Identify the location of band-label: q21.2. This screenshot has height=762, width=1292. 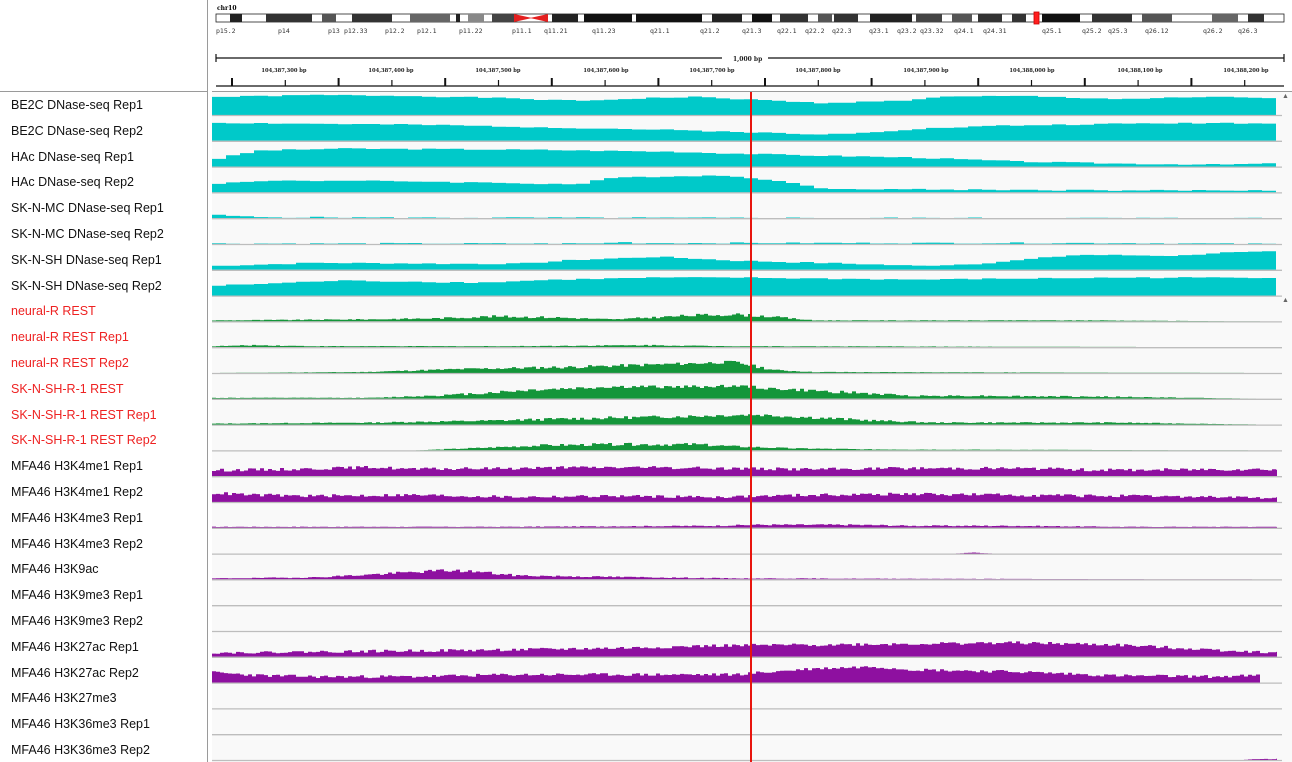
(710, 31).